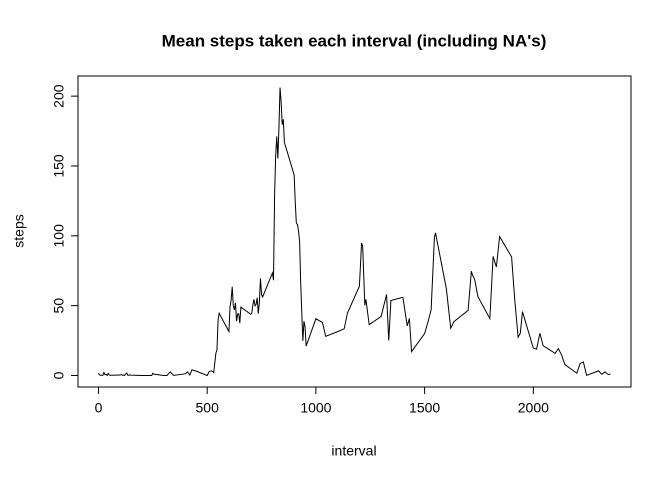 Image resolution: width=672 pixels, height=480 pixels. Describe the element at coordinates (59, 306) in the screenshot. I see `y-tick-label: 50` at that location.